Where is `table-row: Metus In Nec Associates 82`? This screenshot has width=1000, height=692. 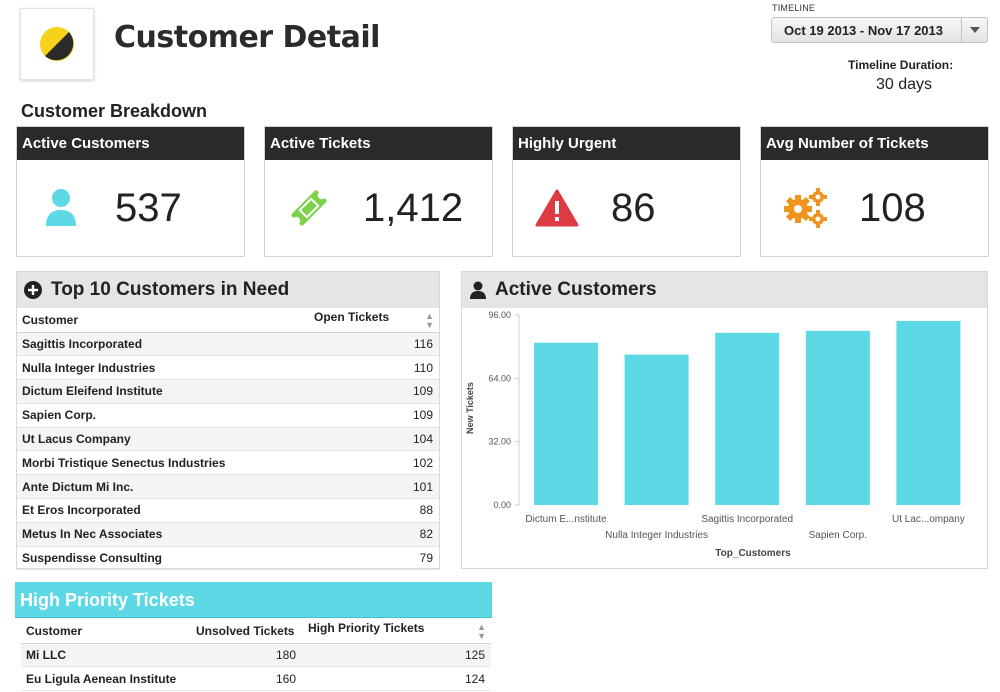
table-row: Metus In Nec Associates 82 is located at coordinates (228, 534).